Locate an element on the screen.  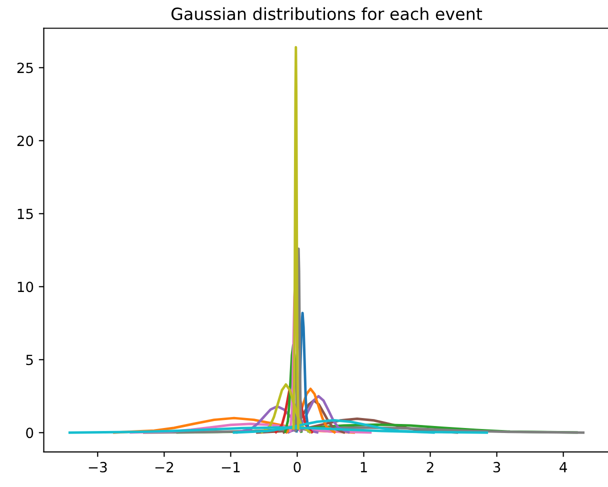
x-tick-label: 0 is located at coordinates (297, 467).